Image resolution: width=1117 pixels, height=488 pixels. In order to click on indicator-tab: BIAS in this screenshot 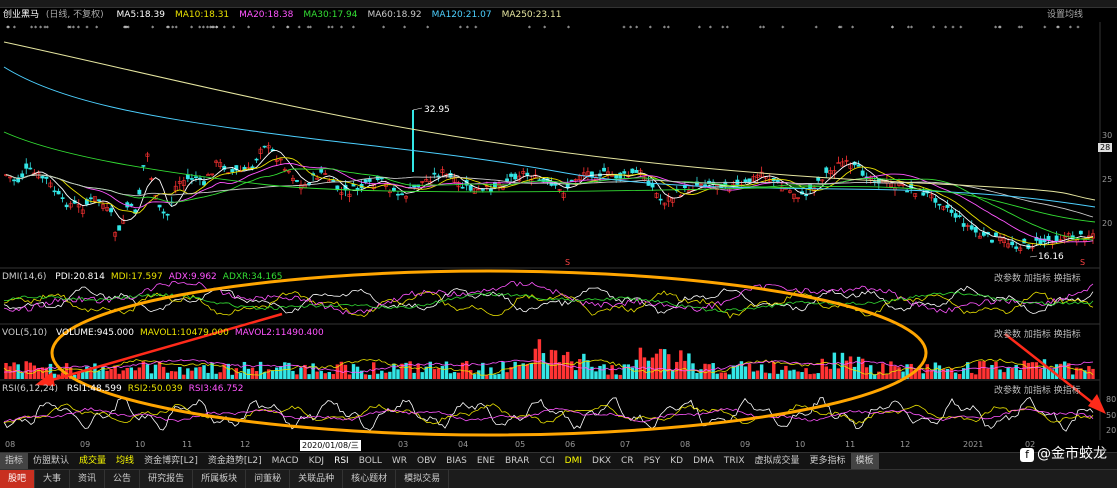, I will do `click(456, 461)`.